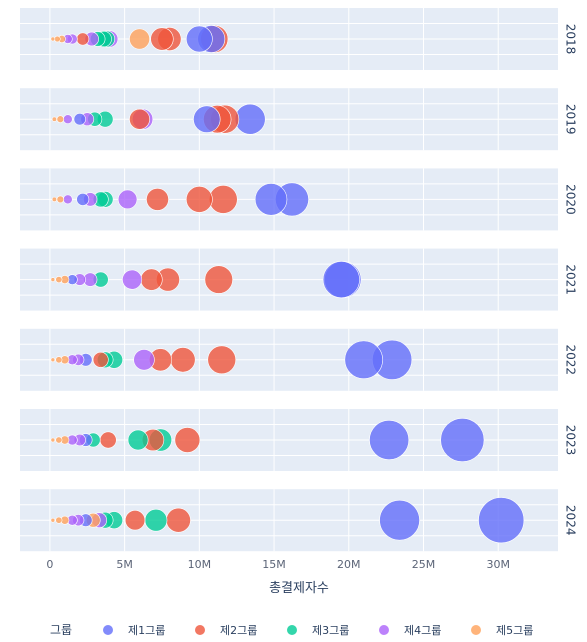 The width and height of the screenshot is (587, 642). I want to click on legend-item-label: 제3그룹, so click(330, 630).